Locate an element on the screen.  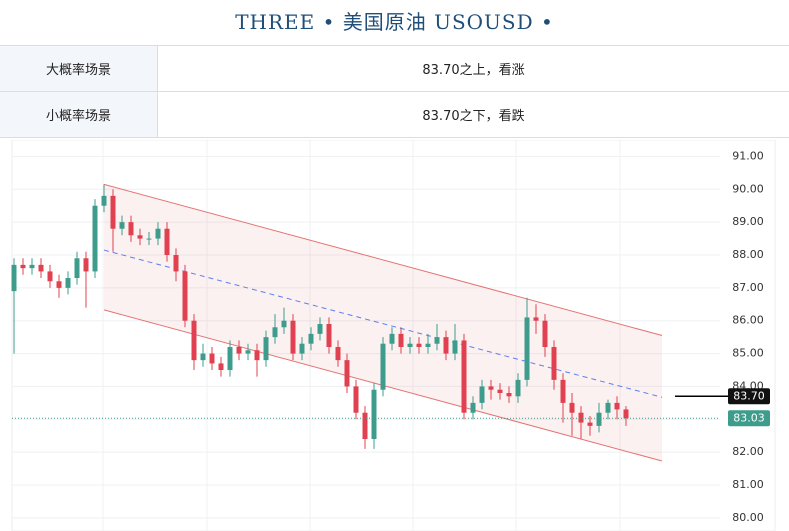
y-tick-label: 90.00 is located at coordinates (748, 188).